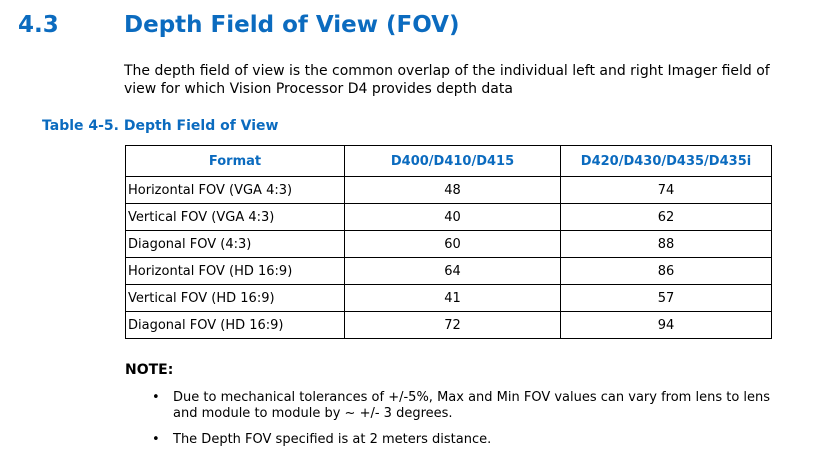 The image size is (813, 464). I want to click on cell-d420: 74, so click(666, 190).